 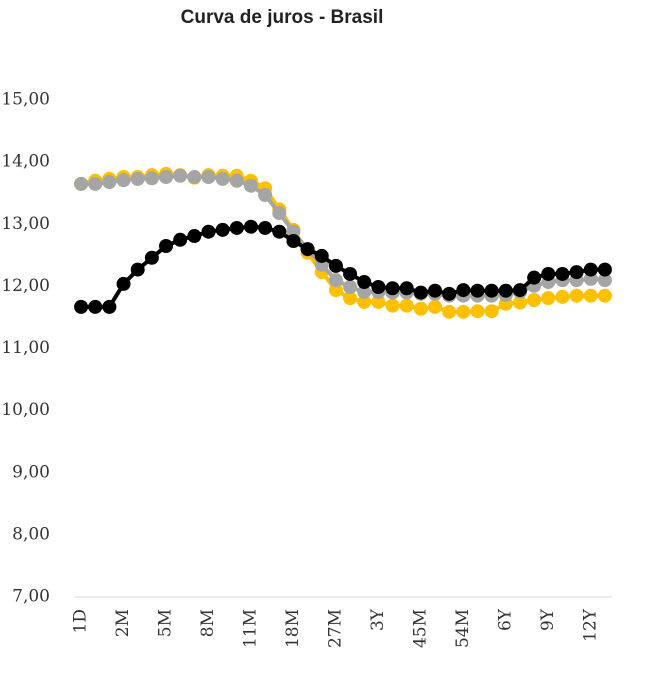 What do you see at coordinates (31, 534) in the screenshot?
I see `y-tick-label: 8,00` at bounding box center [31, 534].